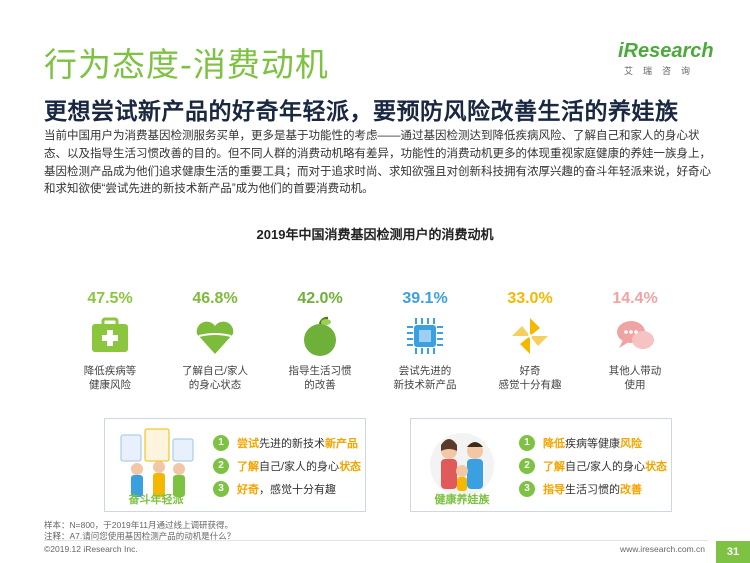 The width and height of the screenshot is (750, 563). I want to click on category-label: 指导生活习惯 的改善, so click(320, 378).